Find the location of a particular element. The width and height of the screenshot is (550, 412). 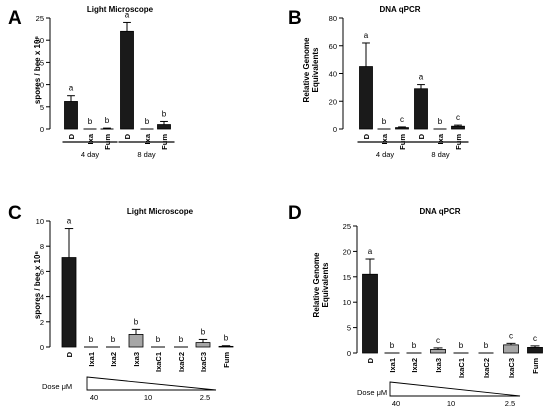

y-axis-title-line: Equivalents is located at coordinates (325, 284).